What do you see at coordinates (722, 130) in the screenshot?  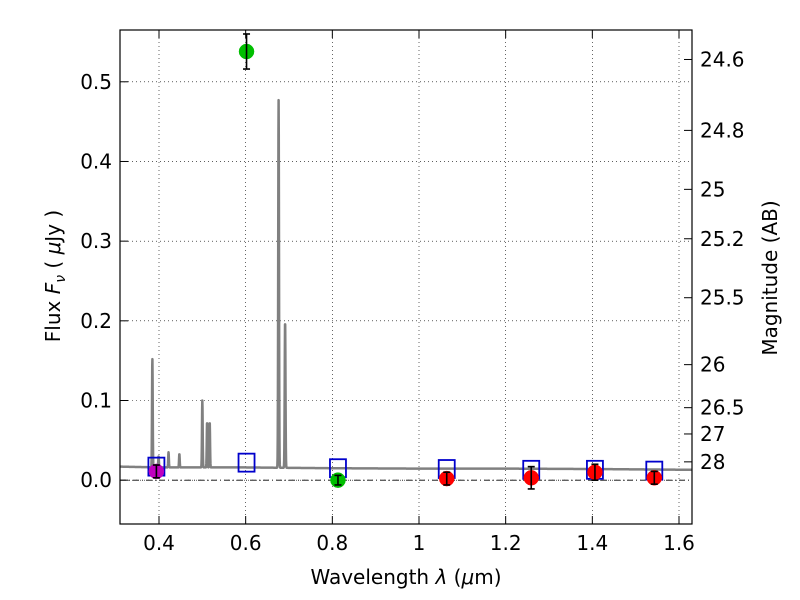 I see `y2-tick-label: 24.8` at bounding box center [722, 130].